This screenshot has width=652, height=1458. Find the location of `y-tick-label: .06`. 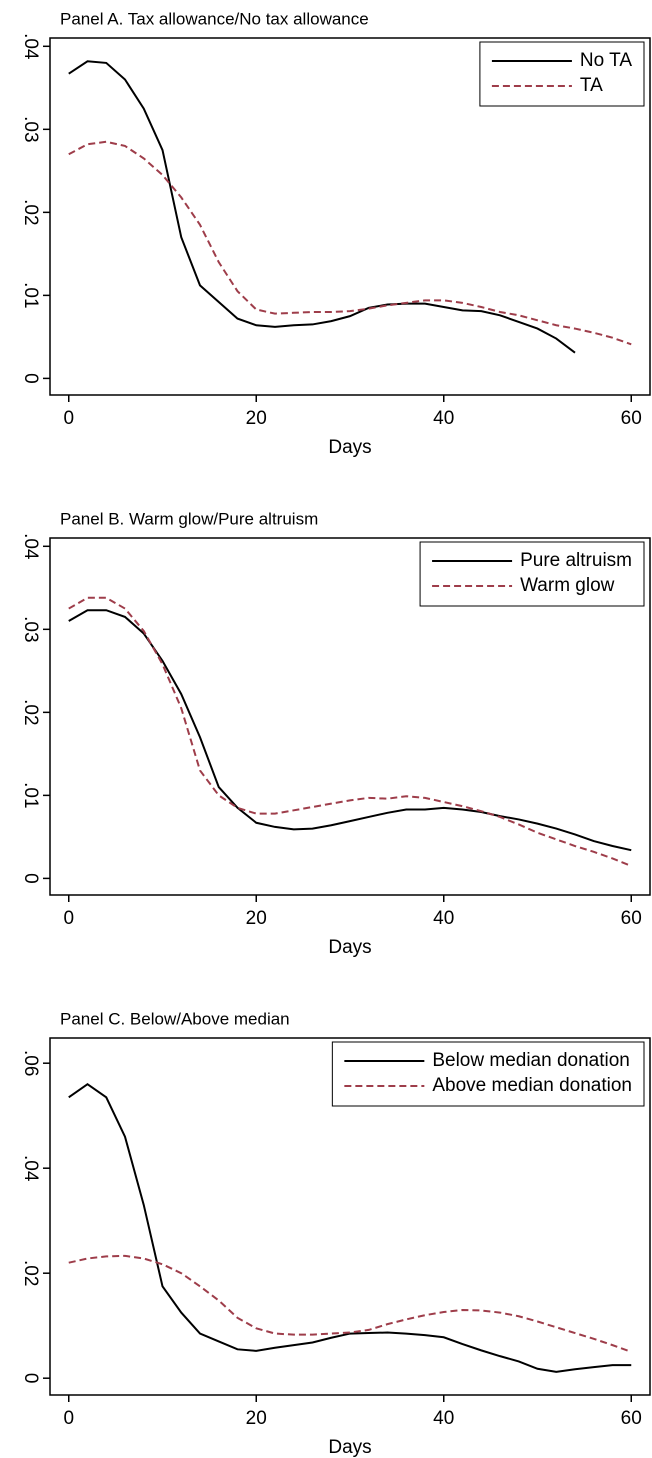

y-tick-label: .06 is located at coordinates (30, 1063).